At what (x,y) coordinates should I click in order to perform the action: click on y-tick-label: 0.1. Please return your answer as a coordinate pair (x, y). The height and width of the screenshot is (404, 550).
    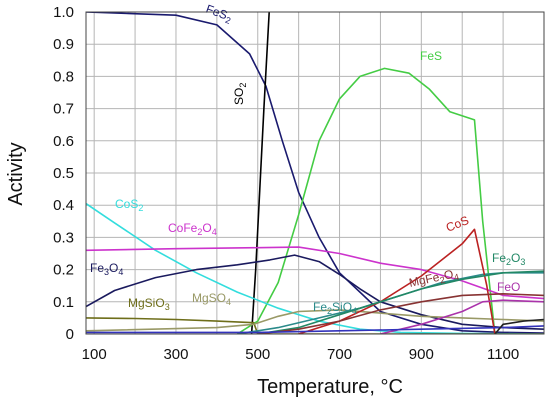
    Looking at the image, I should click on (63, 302).